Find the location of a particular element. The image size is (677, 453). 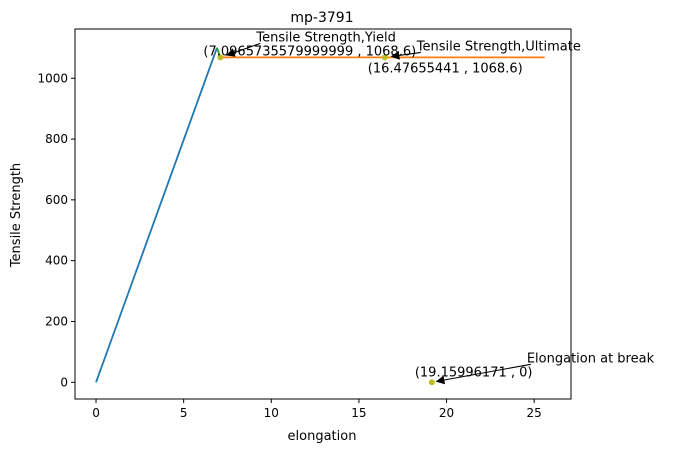

x-tick-label: 20 is located at coordinates (446, 413).